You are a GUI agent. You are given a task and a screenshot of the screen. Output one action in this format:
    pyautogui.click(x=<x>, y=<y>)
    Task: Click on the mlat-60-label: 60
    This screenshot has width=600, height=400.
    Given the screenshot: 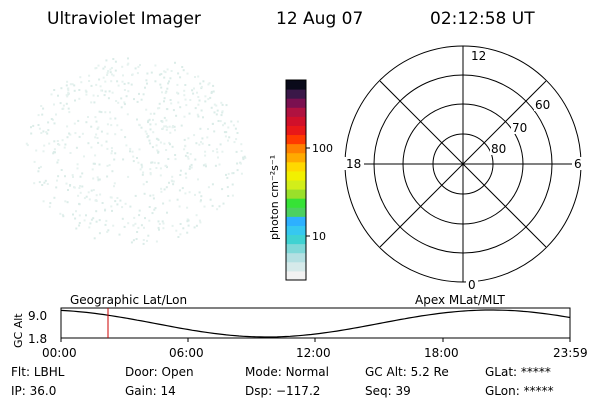 What is the action you would take?
    pyautogui.click(x=542, y=105)
    